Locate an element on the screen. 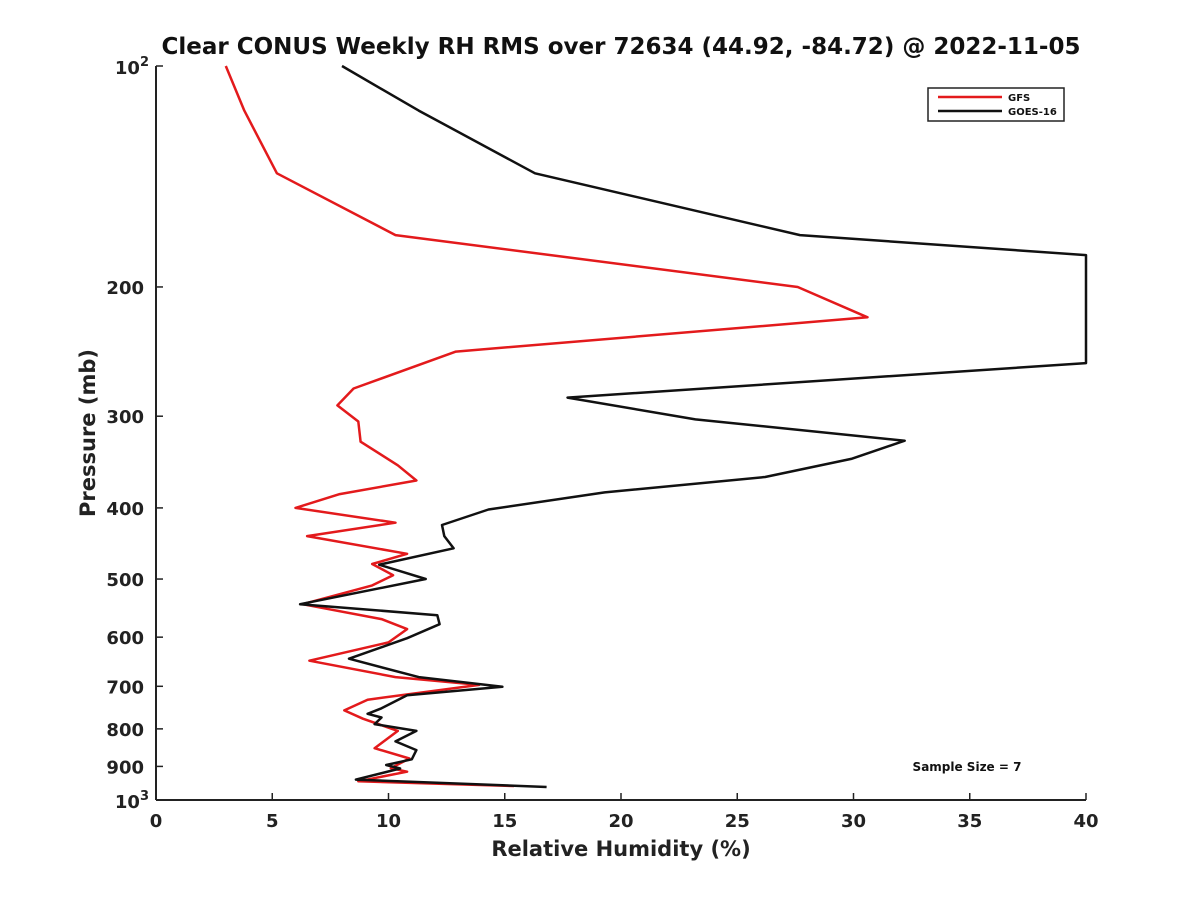 The image size is (1200, 900). legend-label-gfs: GFS is located at coordinates (1019, 98).